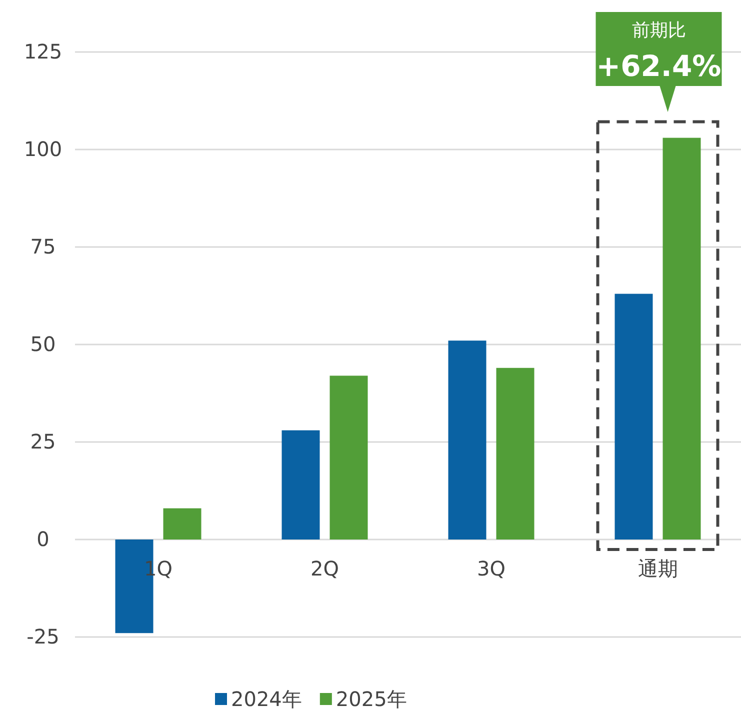  I want to click on y-tick-label: -25, so click(43, 636).